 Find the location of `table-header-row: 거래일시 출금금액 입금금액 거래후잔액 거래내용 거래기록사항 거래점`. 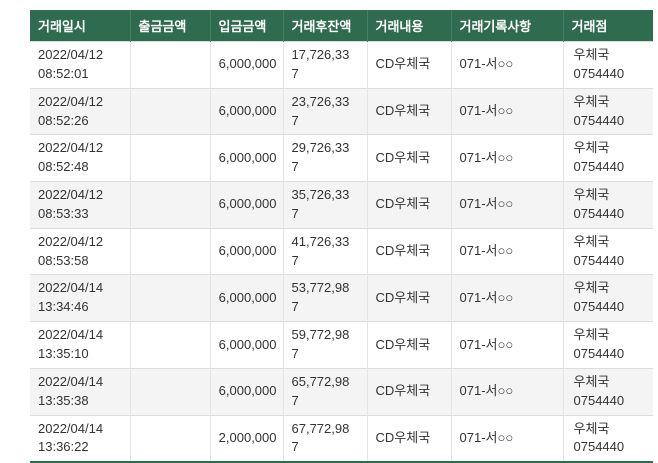

table-header-row: 거래일시 출금금액 입금금액 거래후잔액 거래내용 거래기록사항 거래점 is located at coordinates (341, 26).